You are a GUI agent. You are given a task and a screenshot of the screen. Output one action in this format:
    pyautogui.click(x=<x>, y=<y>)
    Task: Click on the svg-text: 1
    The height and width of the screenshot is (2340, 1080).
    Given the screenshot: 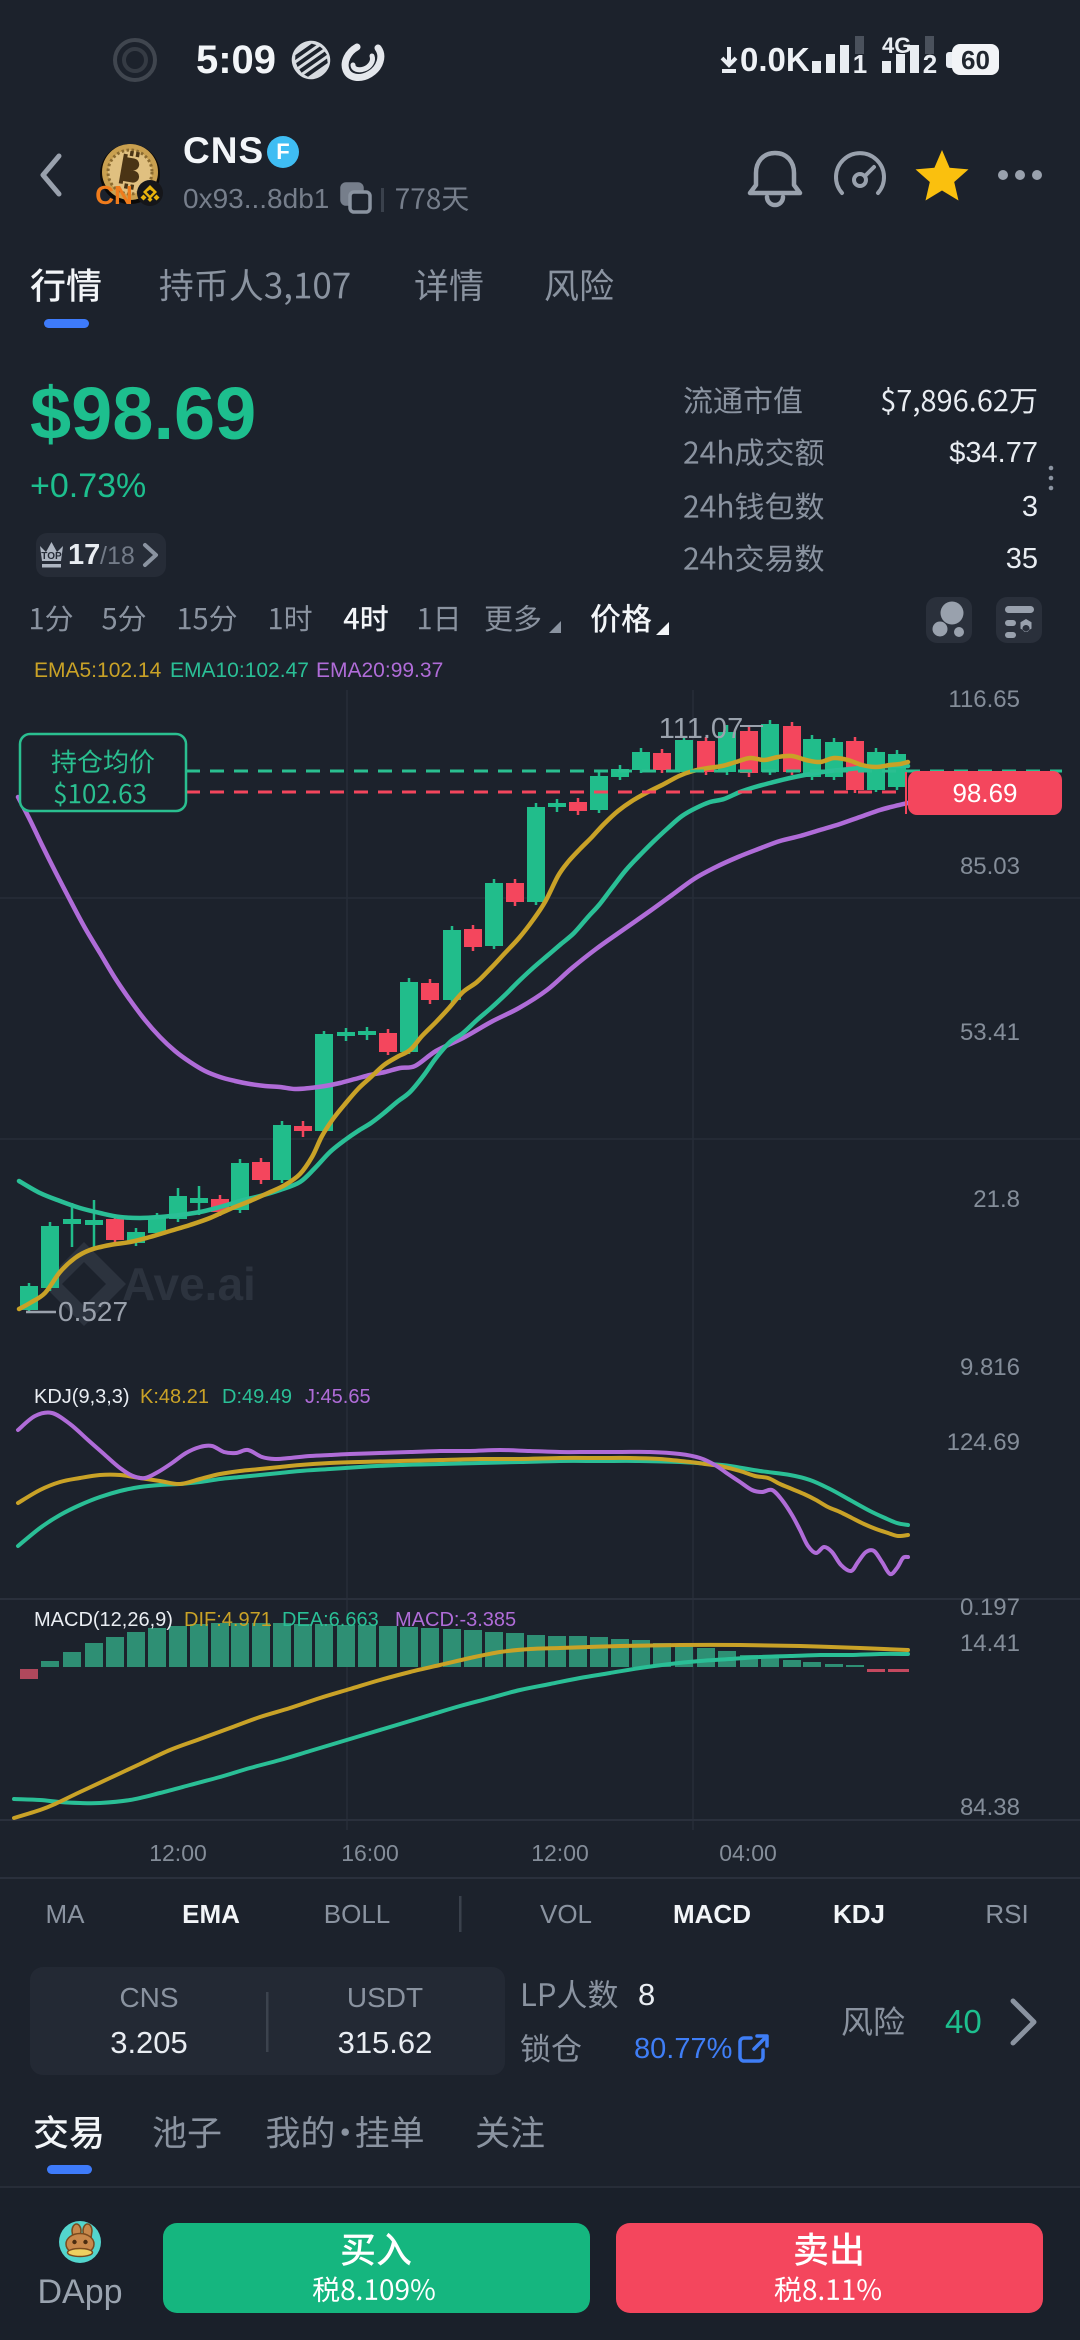 What is the action you would take?
    pyautogui.click(x=860, y=64)
    